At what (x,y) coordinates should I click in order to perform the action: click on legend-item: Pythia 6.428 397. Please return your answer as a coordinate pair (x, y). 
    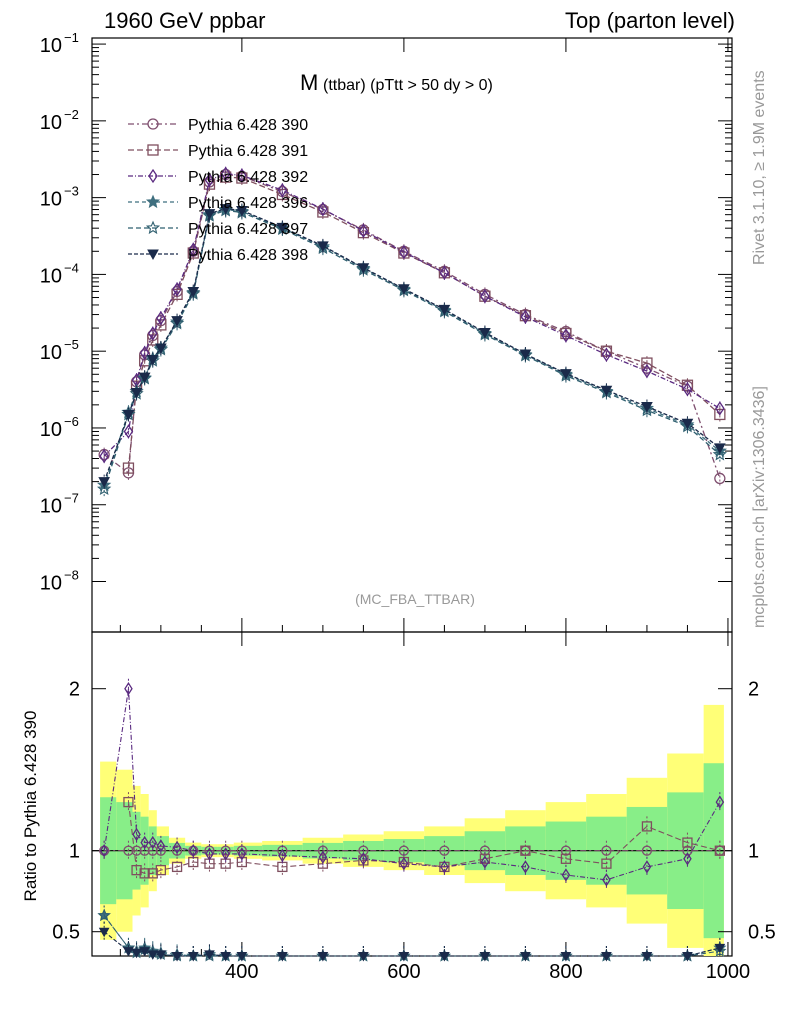
    Looking at the image, I should click on (218, 229).